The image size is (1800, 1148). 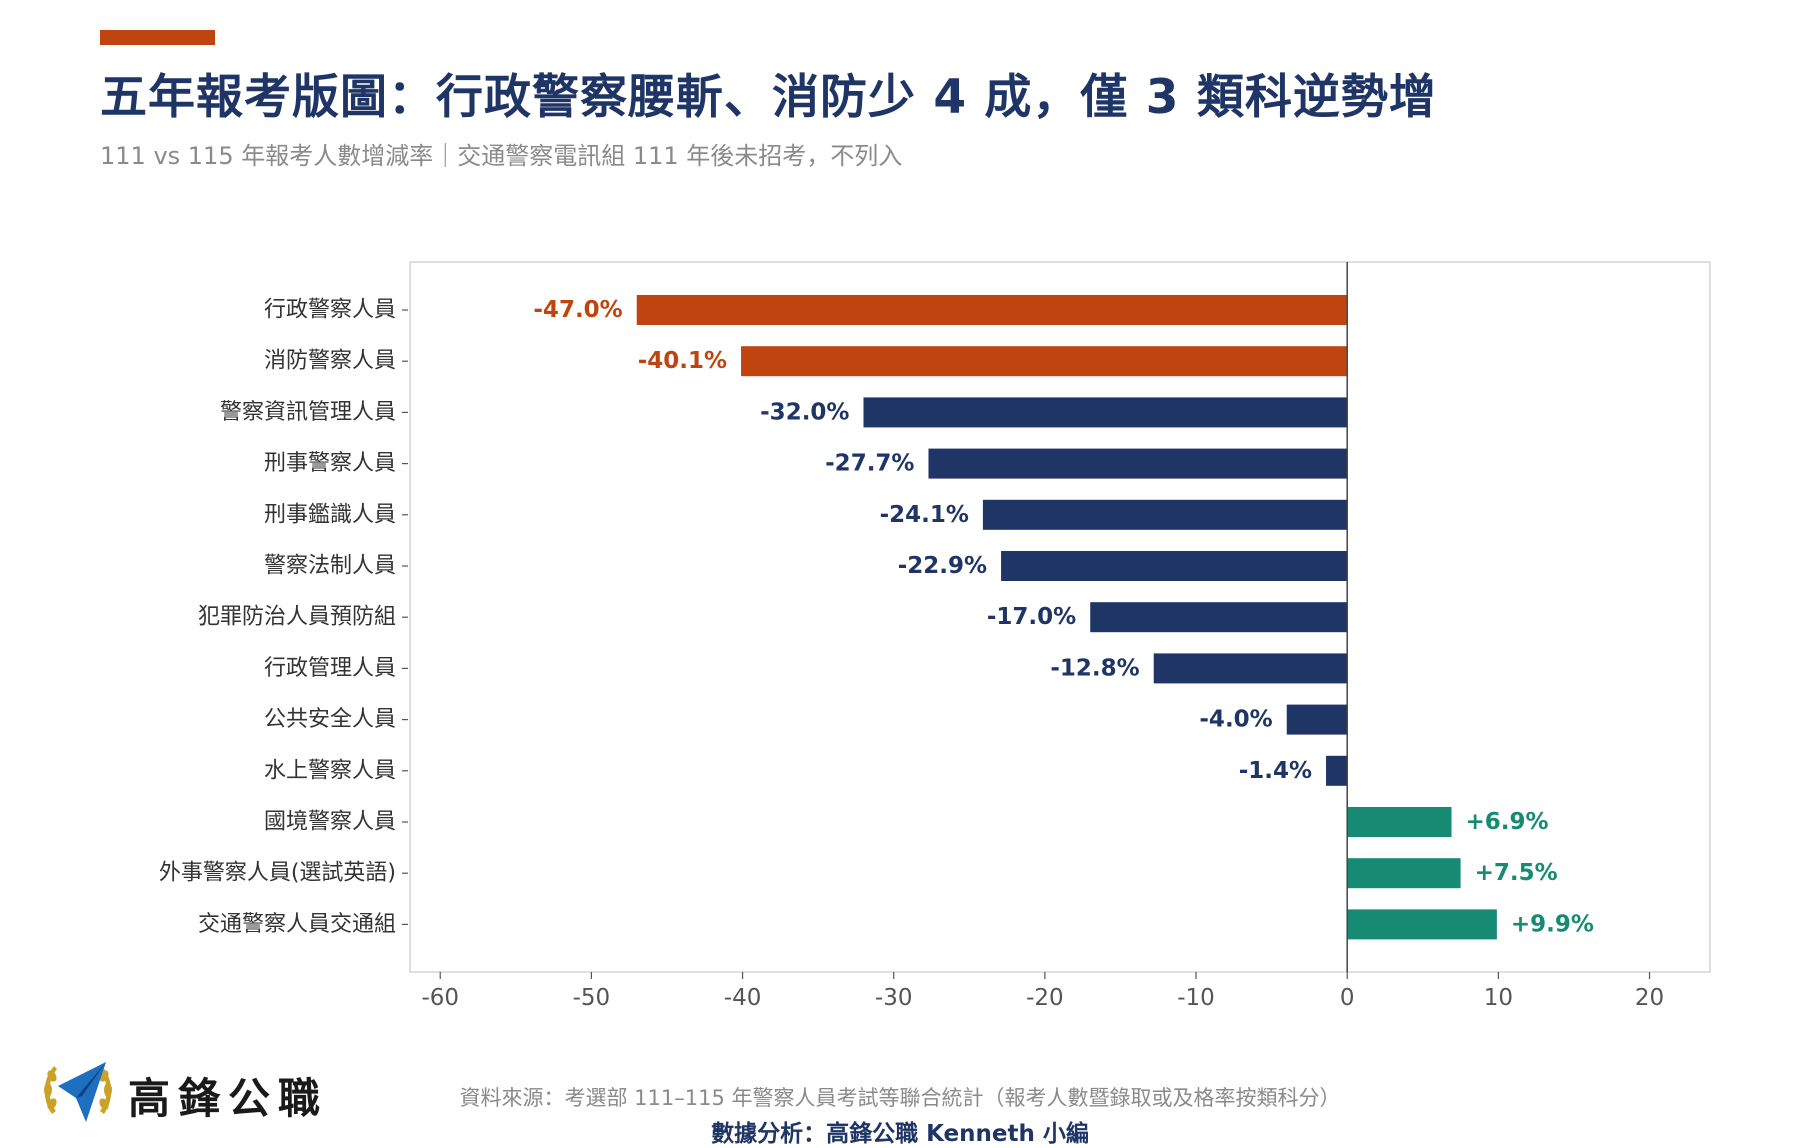 I want to click on y-tick-label: 消防警察人員, so click(x=330, y=361).